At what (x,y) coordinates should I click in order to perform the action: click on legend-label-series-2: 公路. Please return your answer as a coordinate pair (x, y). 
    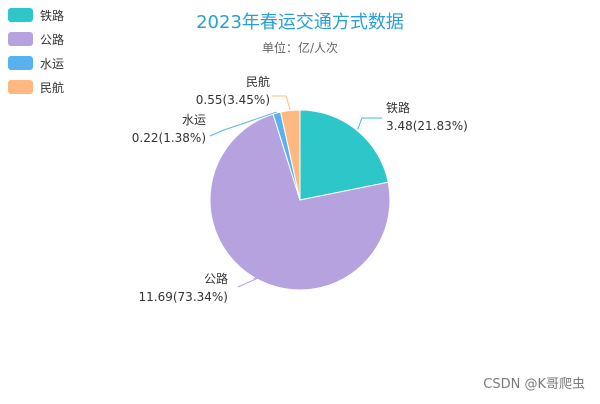
    Looking at the image, I should click on (52, 39).